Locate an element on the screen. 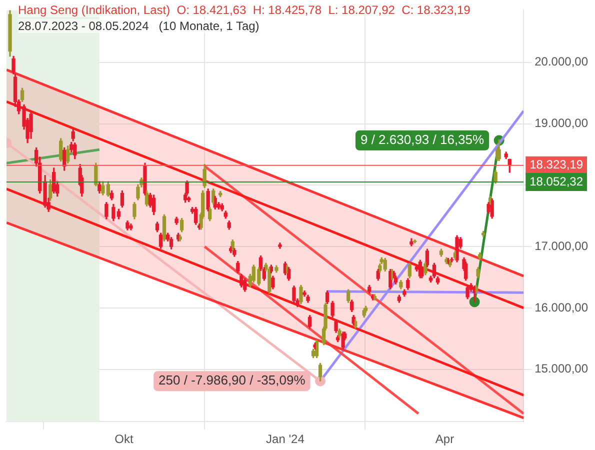  x-tick-label: Jan '24 is located at coordinates (285, 439).